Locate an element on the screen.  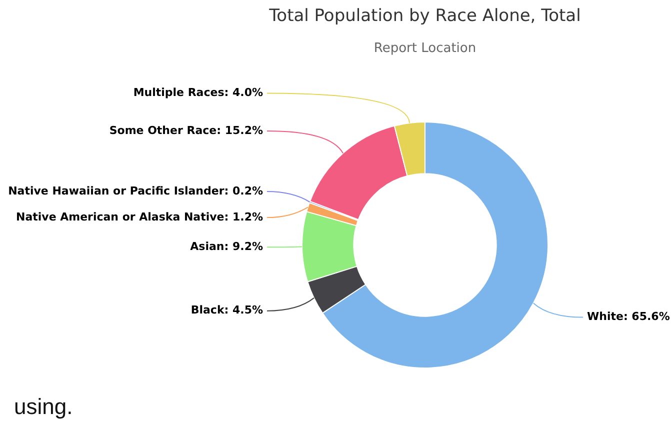
chart-title: Total Population by Race Alone, Total is located at coordinates (425, 16).